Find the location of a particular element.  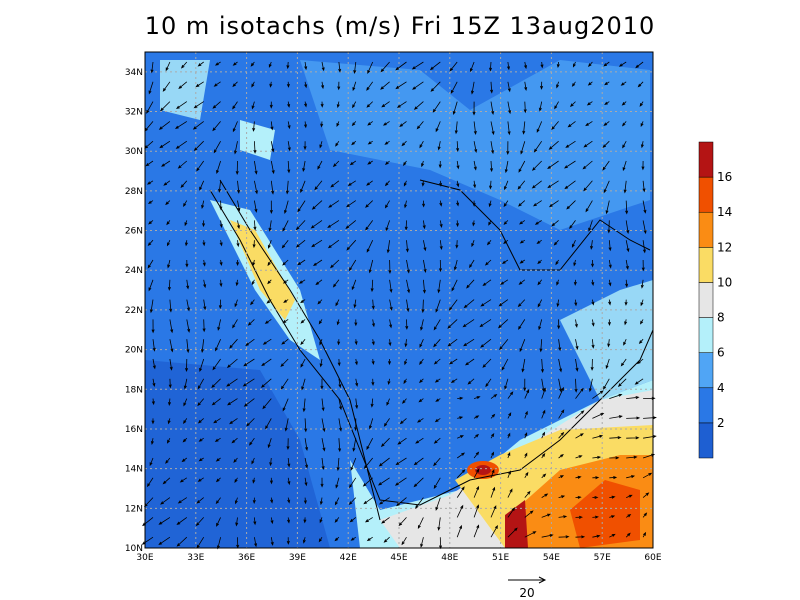

colorbar-label: 4 is located at coordinates (721, 388).